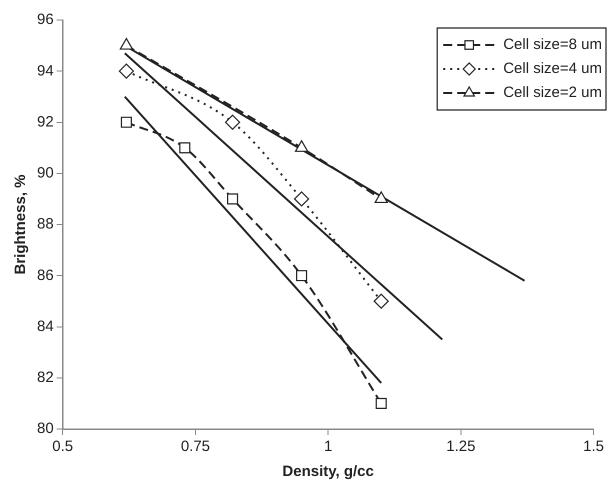 The width and height of the screenshot is (615, 493). What do you see at coordinates (328, 447) in the screenshot?
I see `x-tick-label: 1` at bounding box center [328, 447].